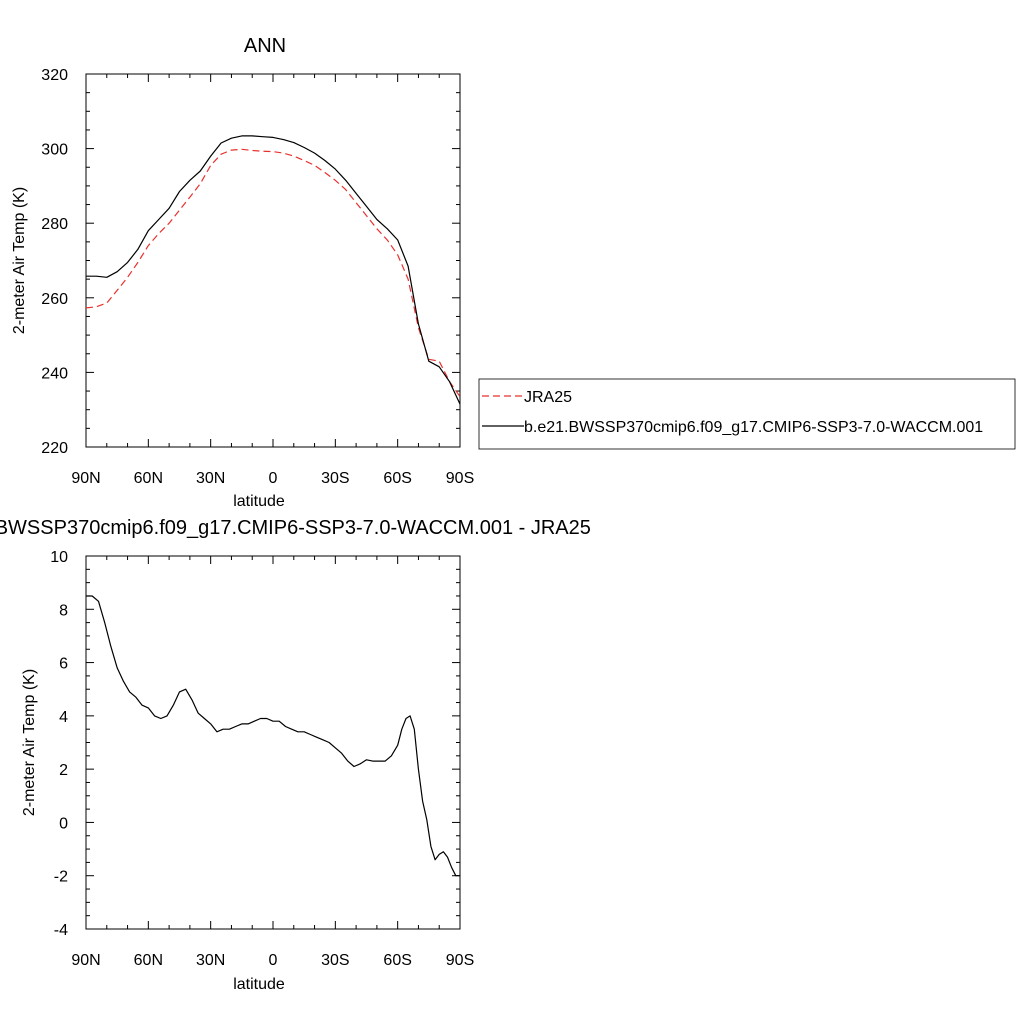 This screenshot has width=1024, height=1024. What do you see at coordinates (63, 770) in the screenshot?
I see `y-tick-label: 2` at bounding box center [63, 770].